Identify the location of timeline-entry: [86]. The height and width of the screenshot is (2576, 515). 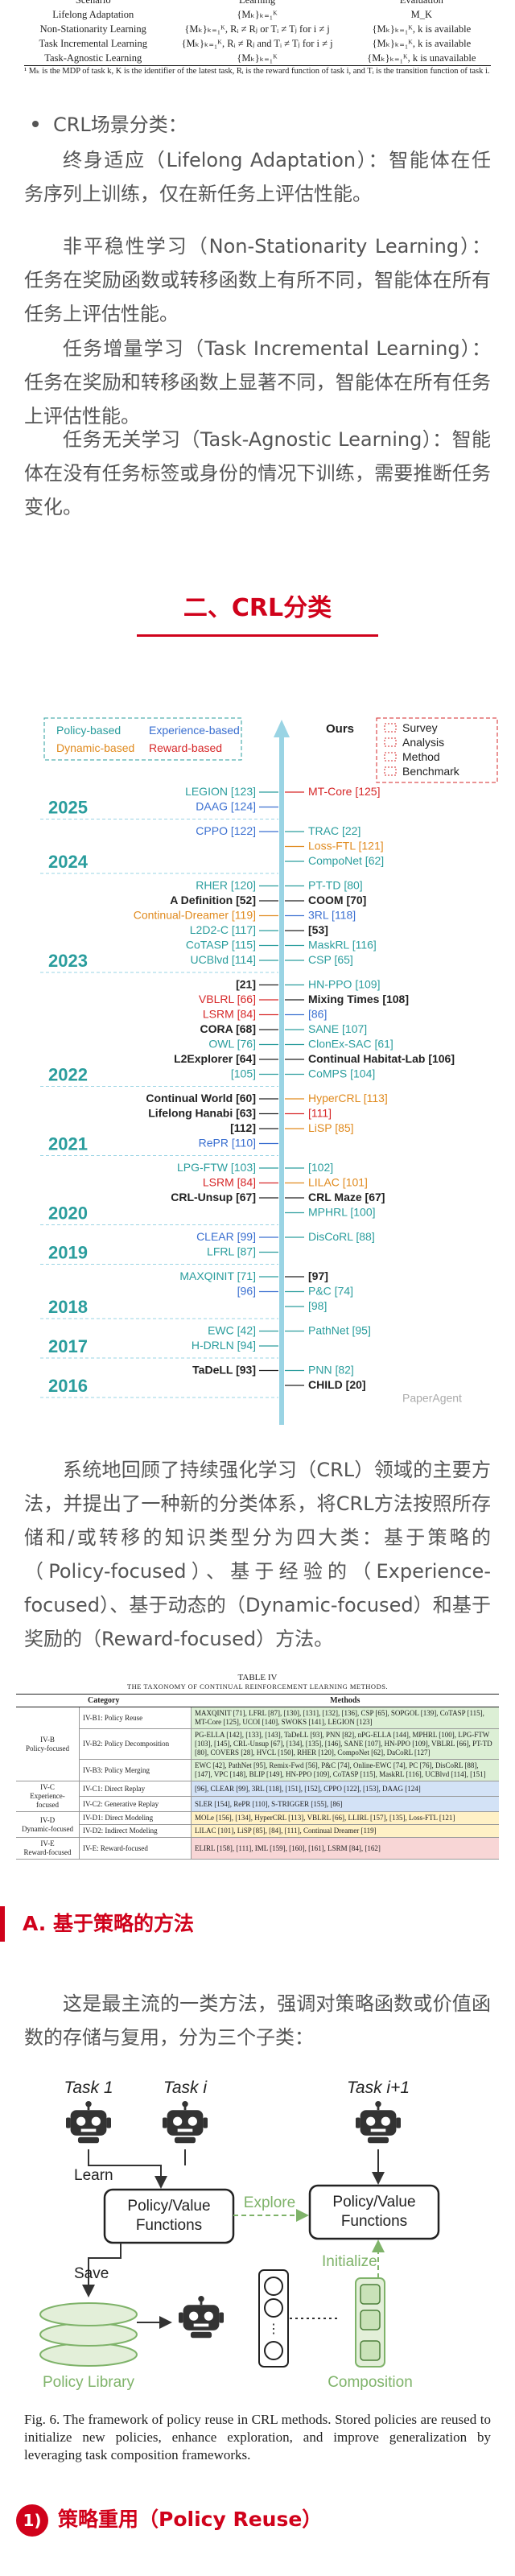
(317, 1014).